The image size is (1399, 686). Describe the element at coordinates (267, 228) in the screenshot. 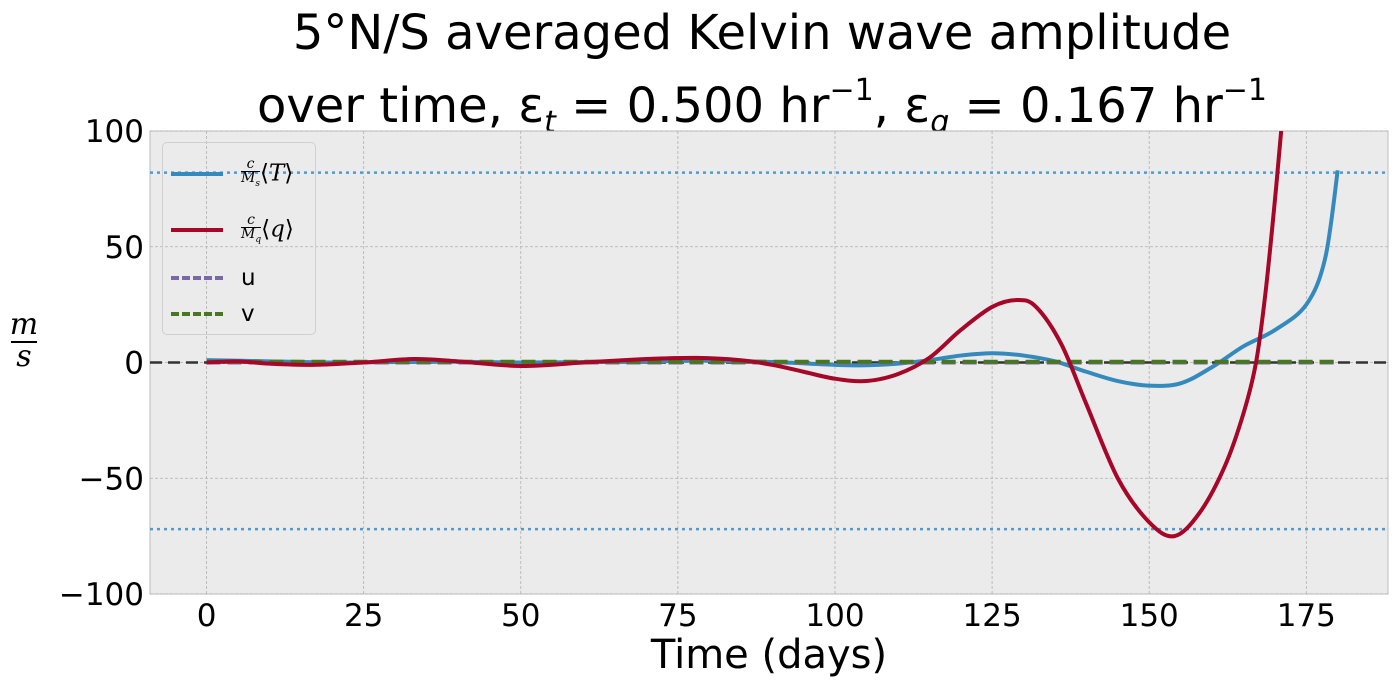

I see `legend-label-q: c Mq⟨q⟩` at that location.